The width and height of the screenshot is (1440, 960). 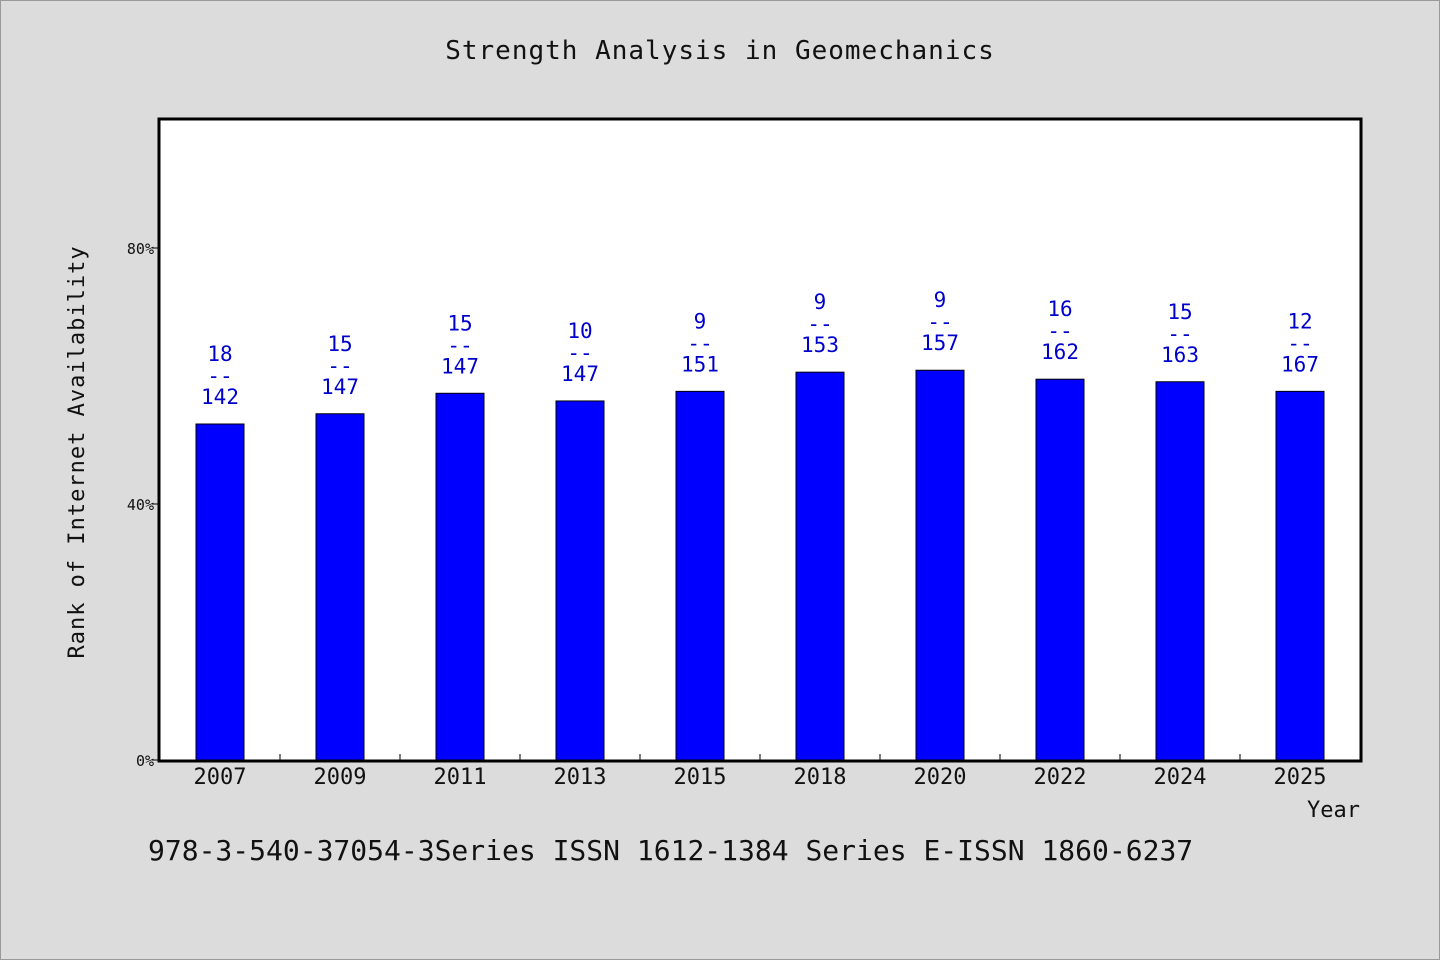 I want to click on bar-data-label: 167--12, so click(x=1300, y=342).